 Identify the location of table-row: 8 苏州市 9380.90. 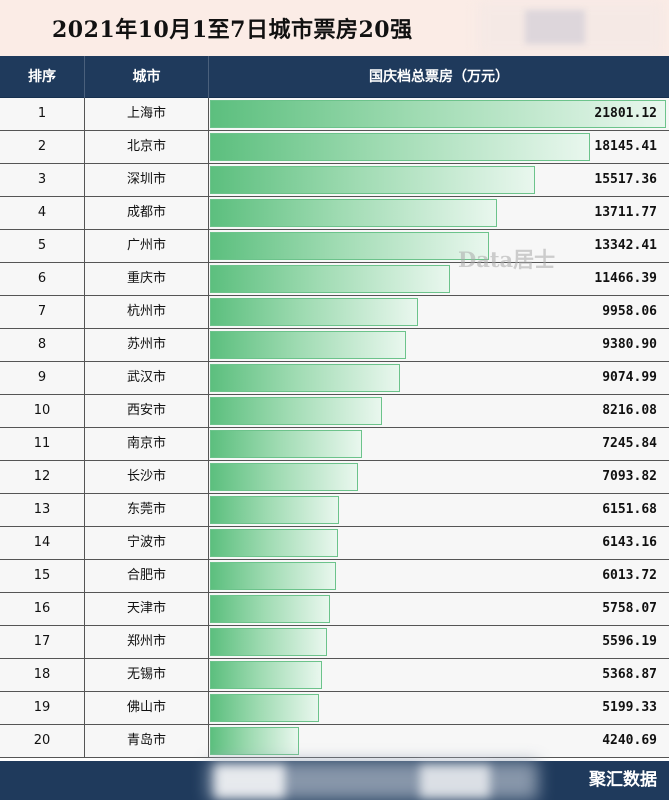
(334, 345).